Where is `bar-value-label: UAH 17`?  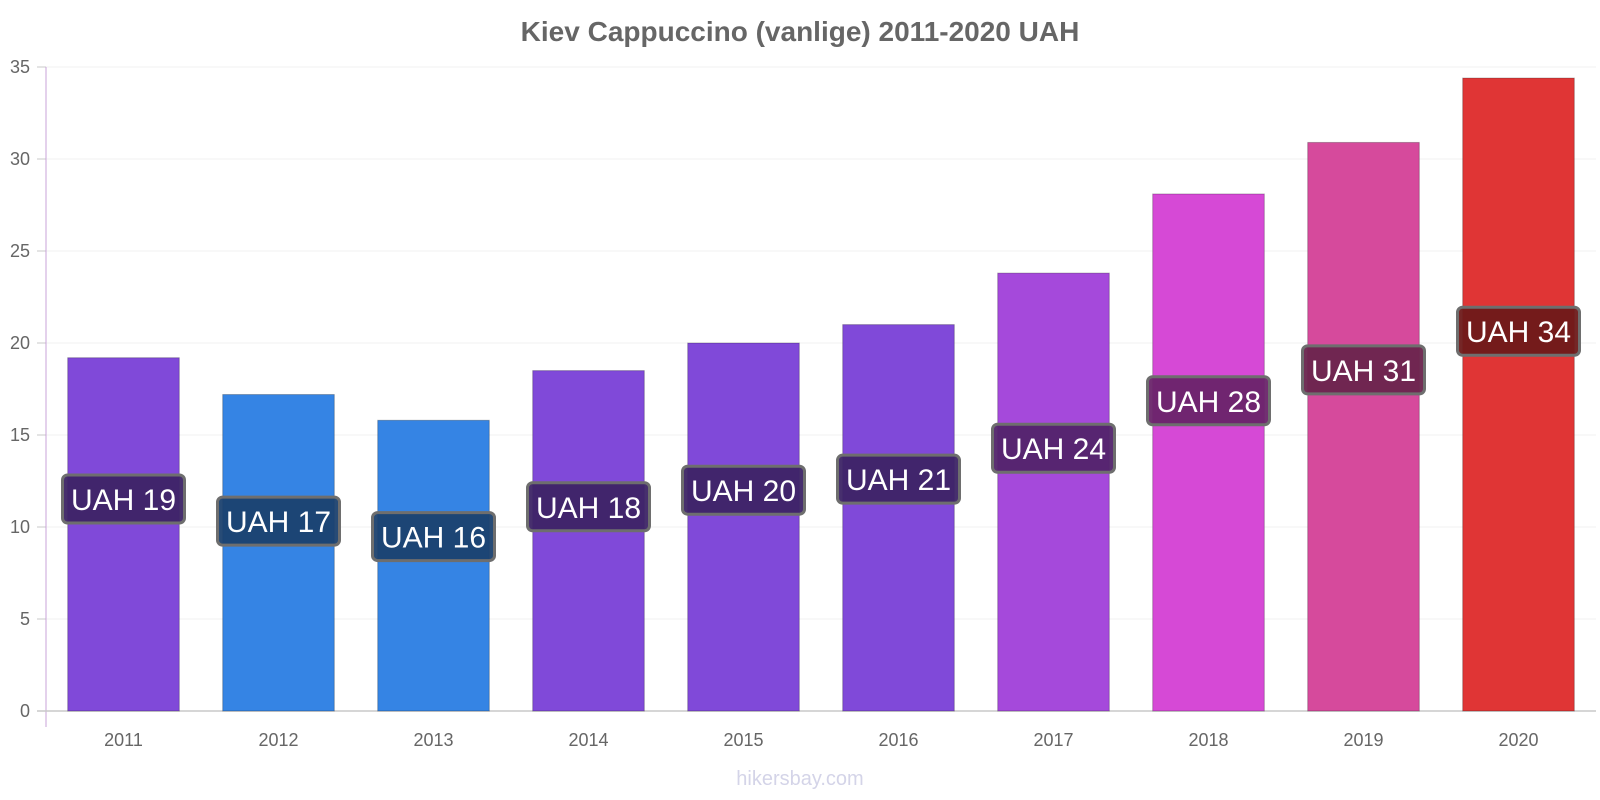 bar-value-label: UAH 17 is located at coordinates (278, 522).